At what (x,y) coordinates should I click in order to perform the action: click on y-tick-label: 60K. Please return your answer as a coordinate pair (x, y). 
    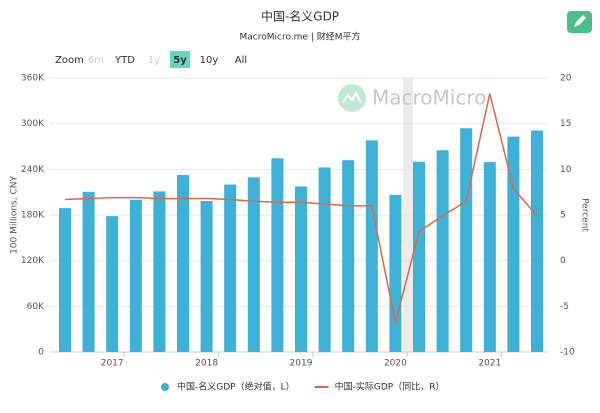
    Looking at the image, I should click on (36, 307).